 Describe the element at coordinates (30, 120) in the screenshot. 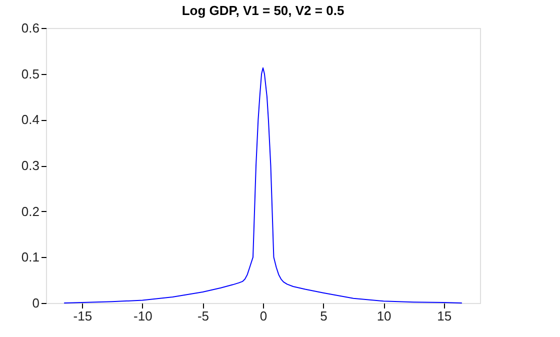

I see `y-tick-label: 0.4` at that location.